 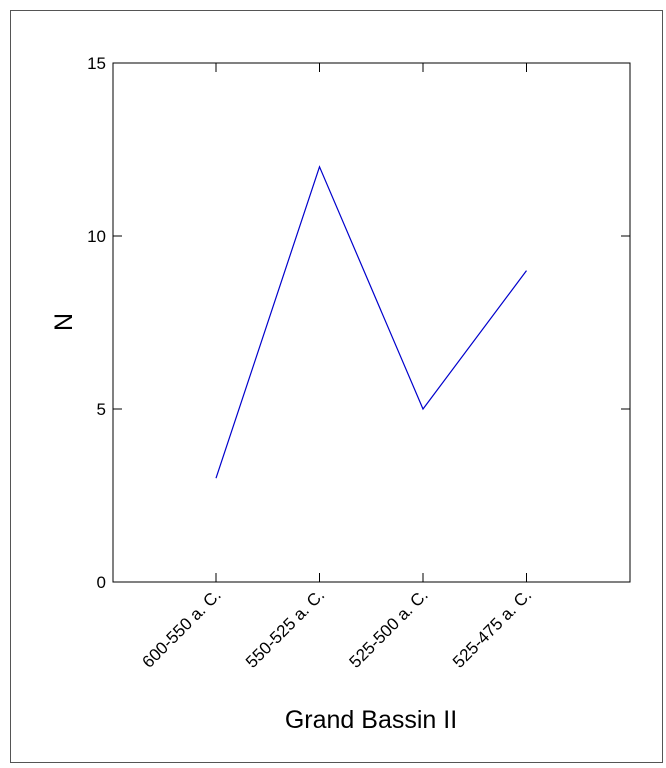 I want to click on x-tick-label: 550-525 a. C., so click(x=285, y=628).